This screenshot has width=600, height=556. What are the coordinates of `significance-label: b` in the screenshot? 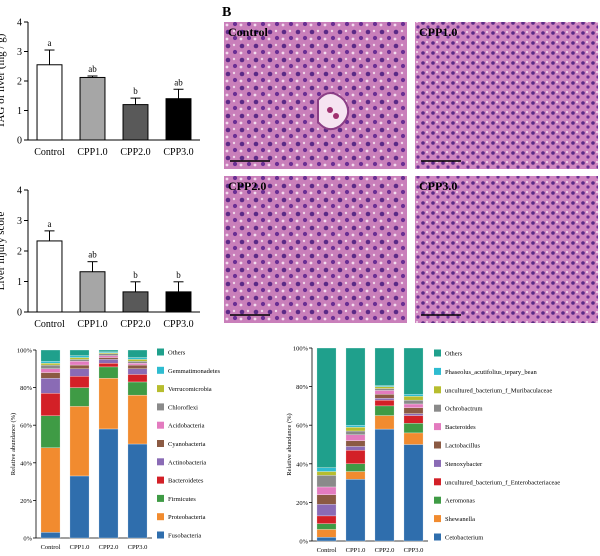 It's located at (135, 91).